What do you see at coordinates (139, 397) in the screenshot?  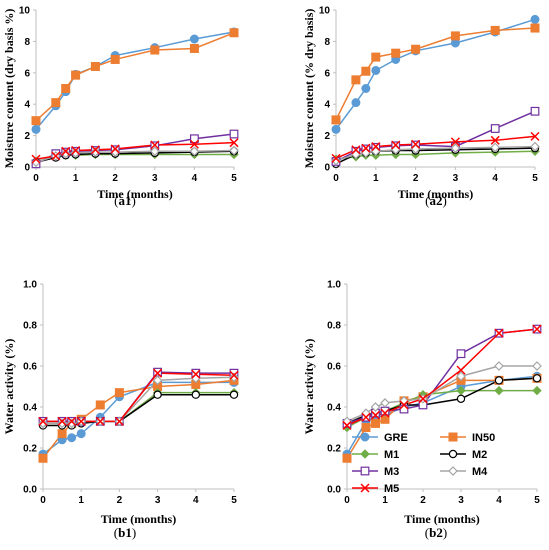 I see `series-line-m5` at bounding box center [139, 397].